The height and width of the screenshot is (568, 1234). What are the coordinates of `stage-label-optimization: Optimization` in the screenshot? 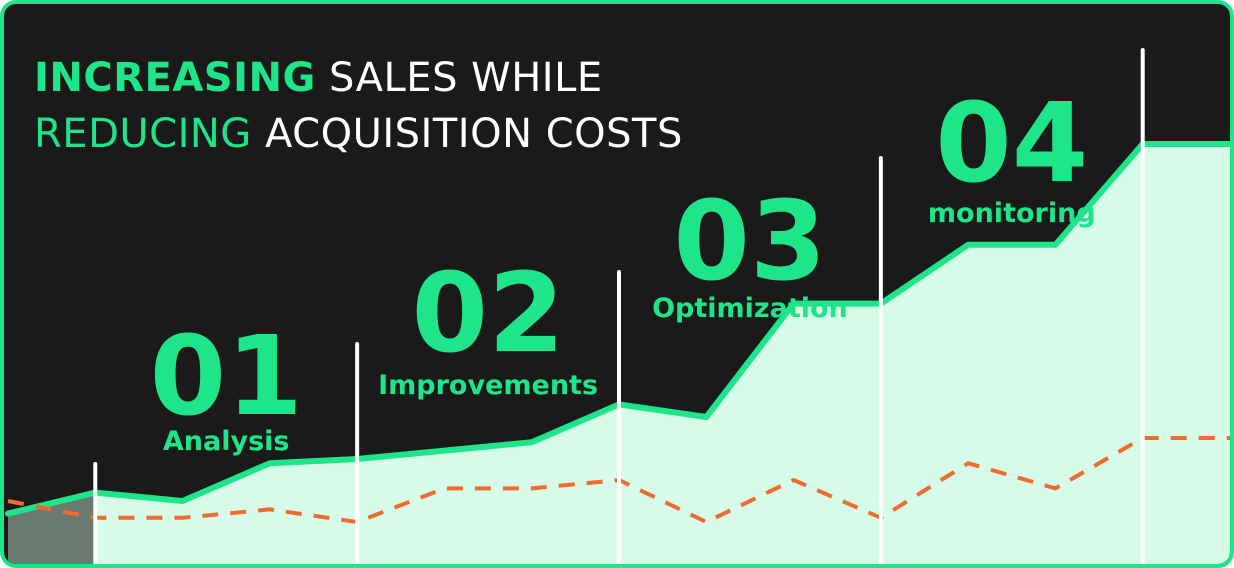 It's located at (750, 308).